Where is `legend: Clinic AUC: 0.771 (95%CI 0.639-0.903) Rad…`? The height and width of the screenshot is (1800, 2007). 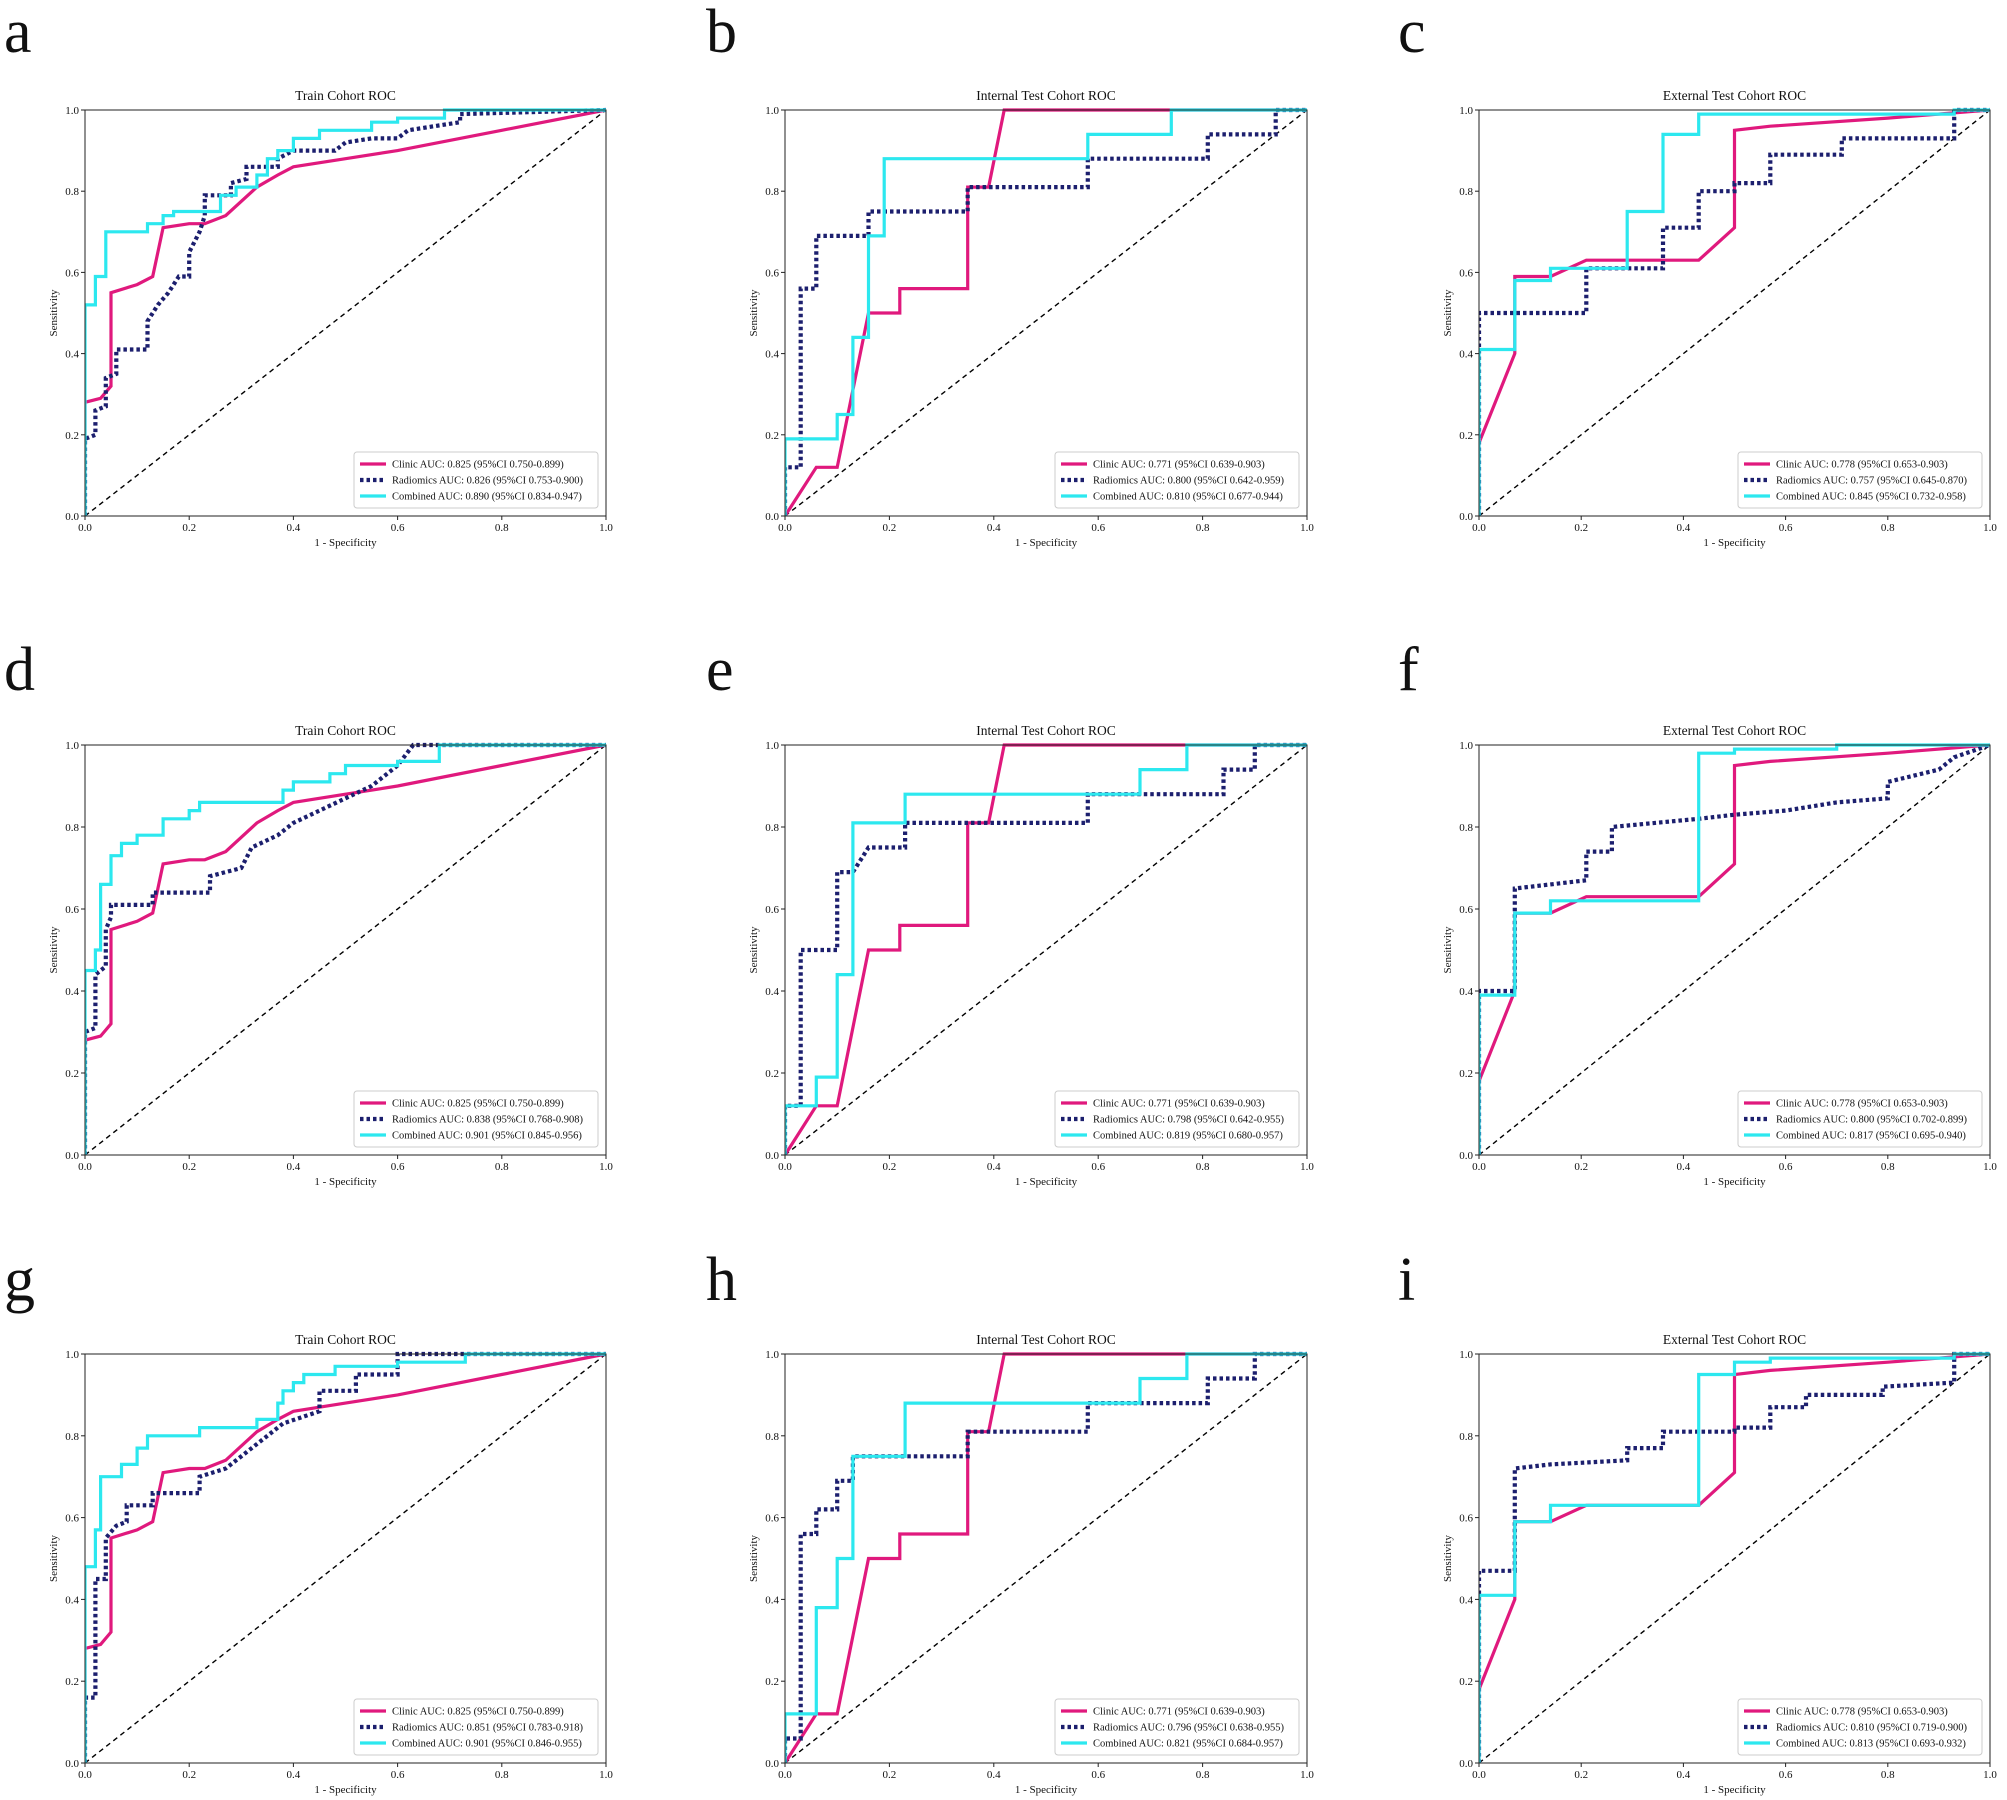 legend: Clinic AUC: 0.771 (95%CI 0.639-0.903) Rad… is located at coordinates (1177, 1119).